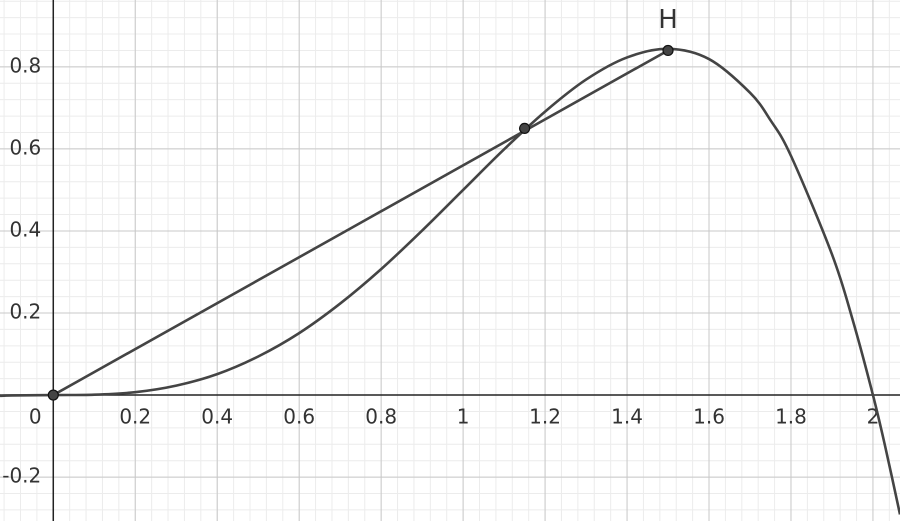  What do you see at coordinates (791, 417) in the screenshot?
I see `x-tick-label: 1.8` at bounding box center [791, 417].